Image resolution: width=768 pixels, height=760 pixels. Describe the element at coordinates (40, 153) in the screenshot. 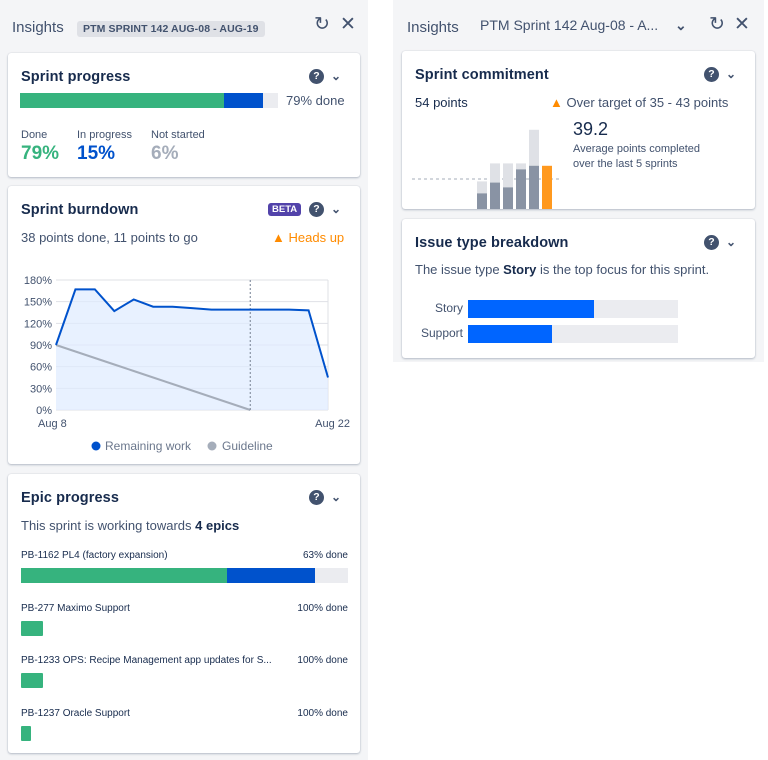

I see `stat-value-done: 79%` at that location.